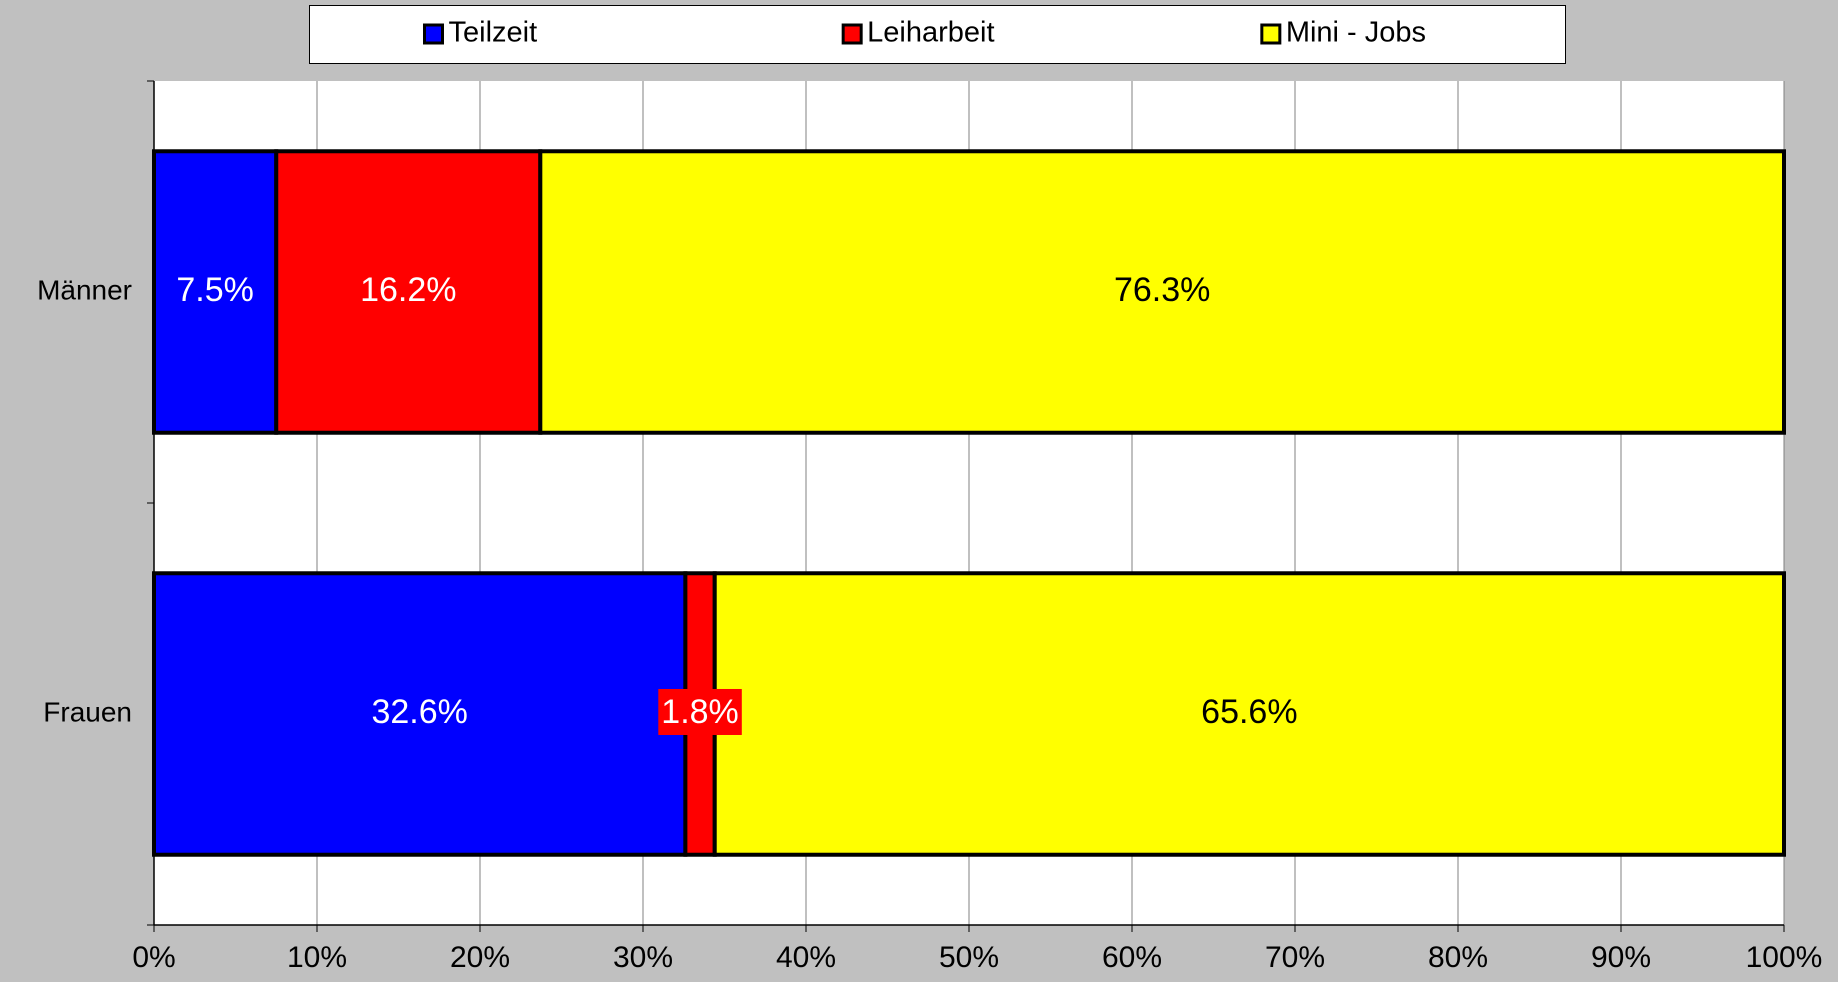 The width and height of the screenshot is (1838, 982). I want to click on x-tick-label: 50%, so click(969, 957).